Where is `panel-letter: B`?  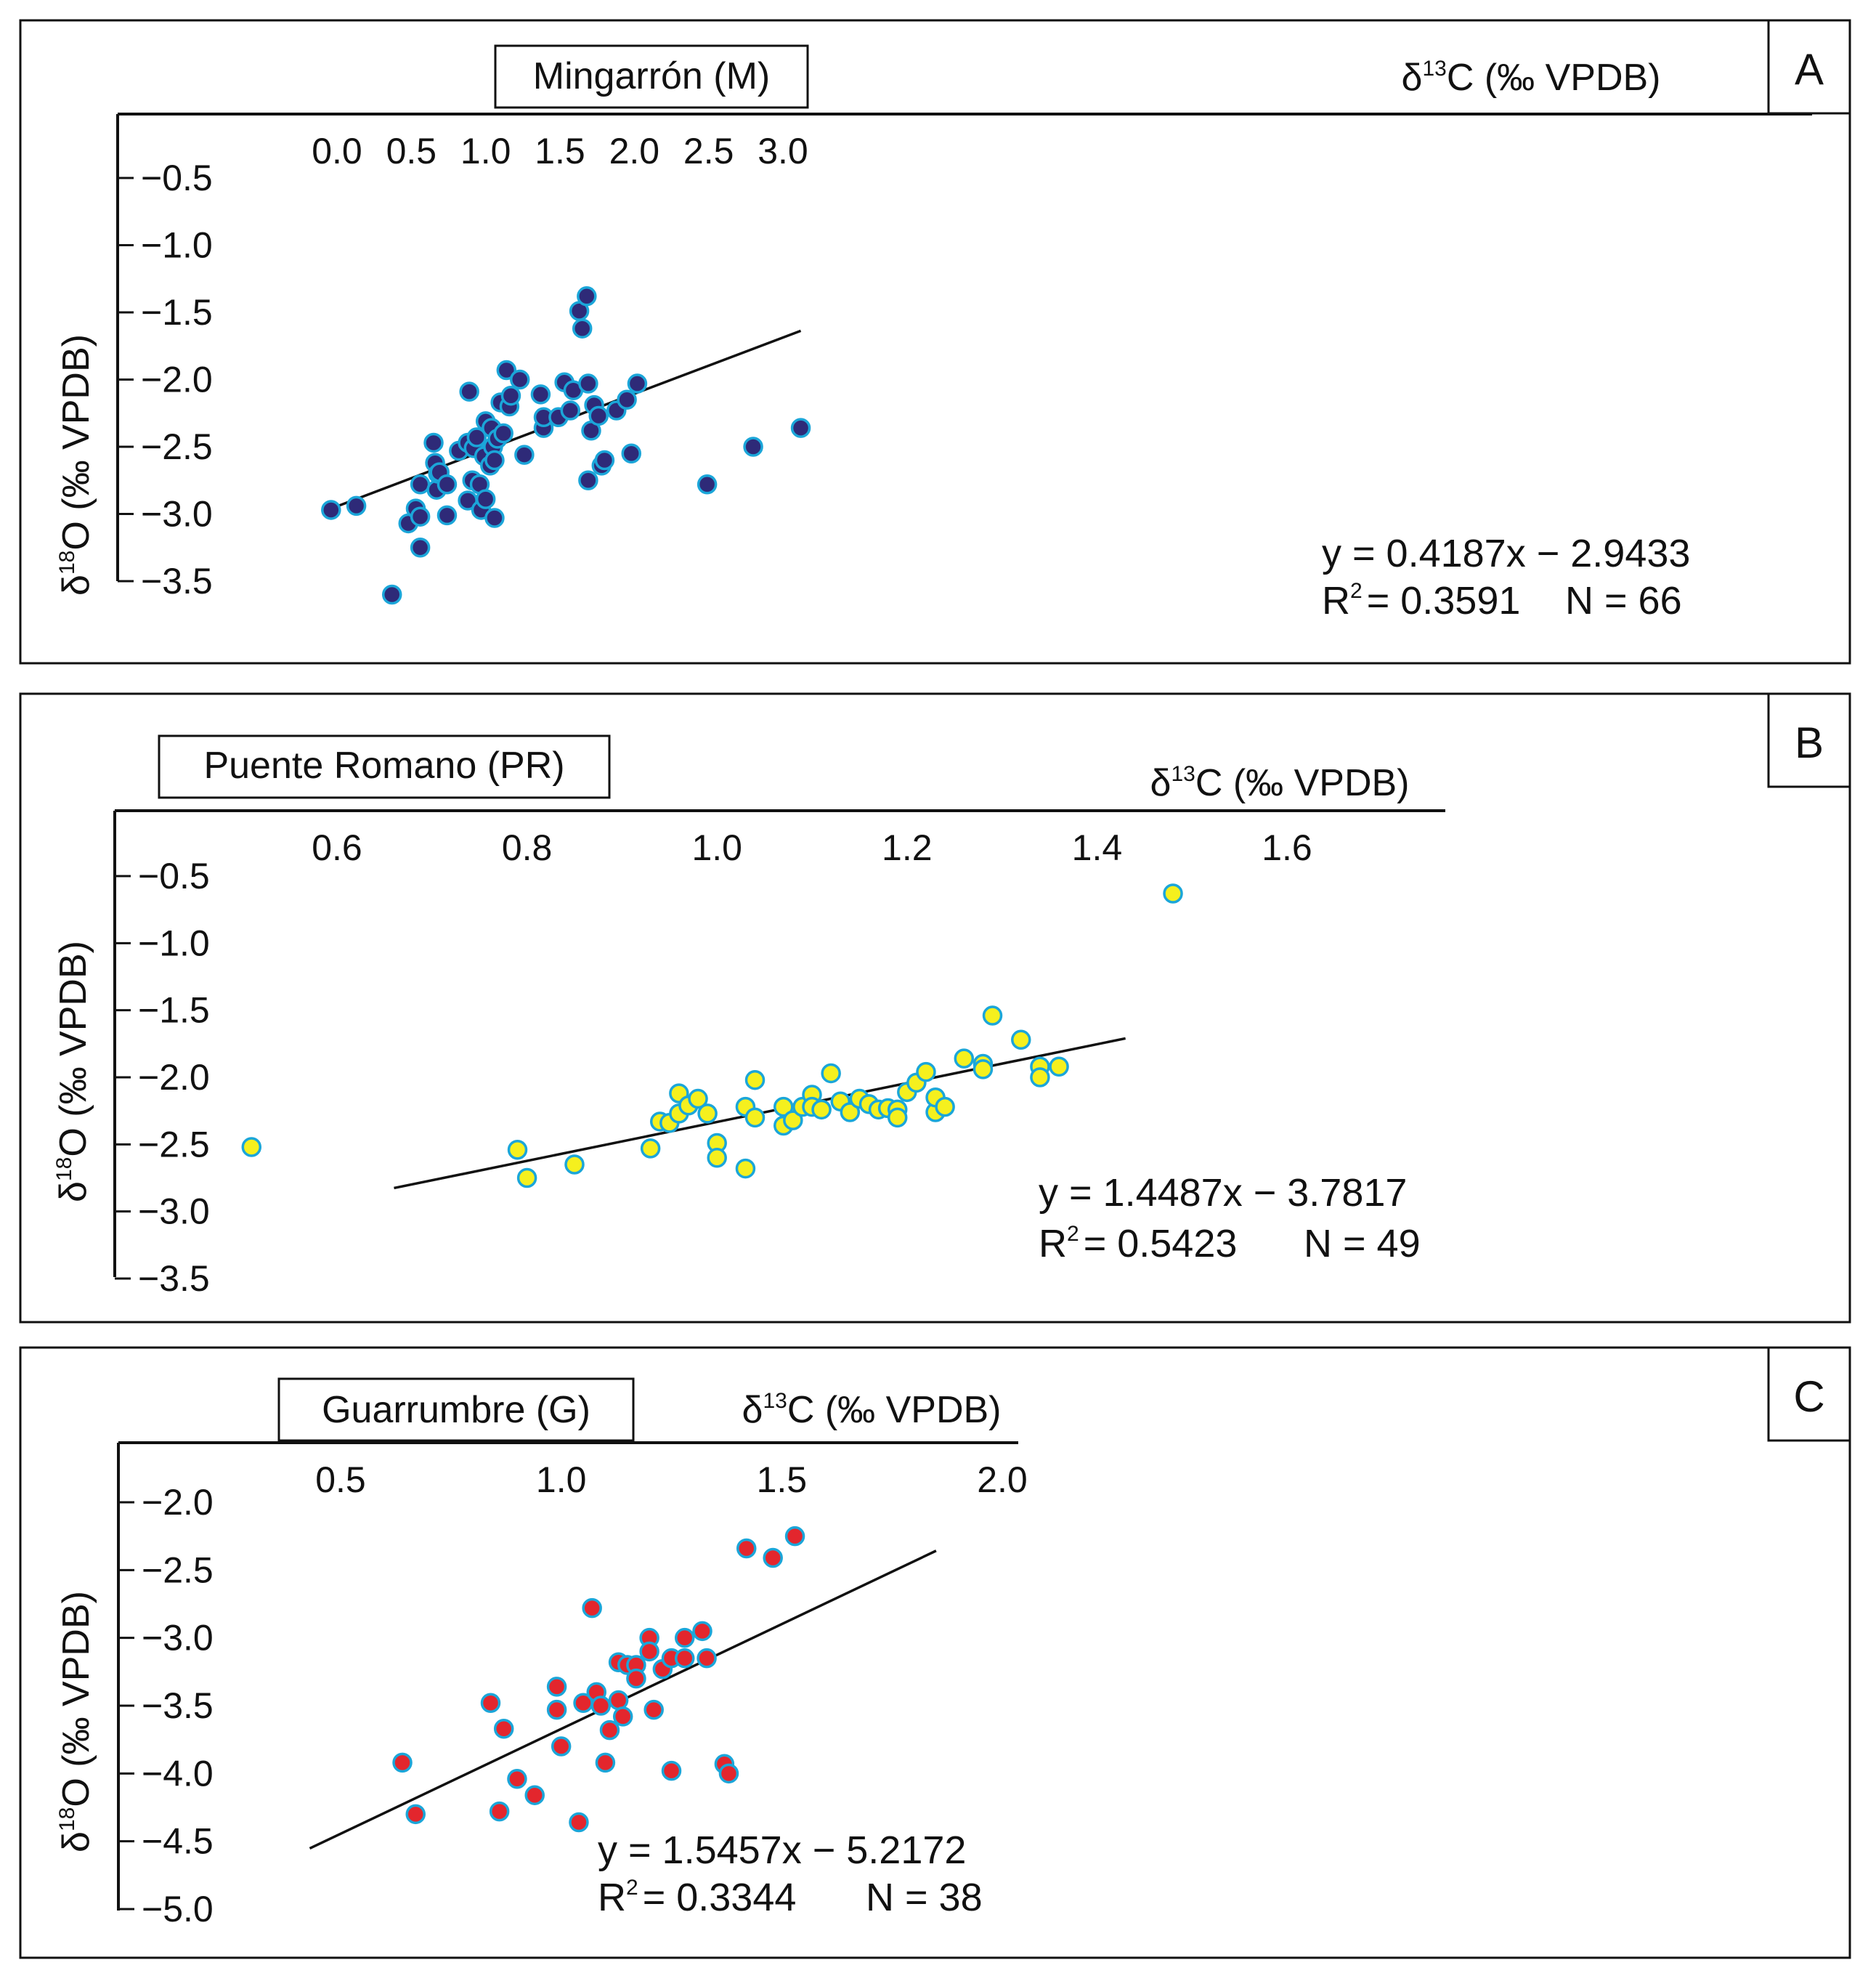
panel-letter: B is located at coordinates (1809, 742).